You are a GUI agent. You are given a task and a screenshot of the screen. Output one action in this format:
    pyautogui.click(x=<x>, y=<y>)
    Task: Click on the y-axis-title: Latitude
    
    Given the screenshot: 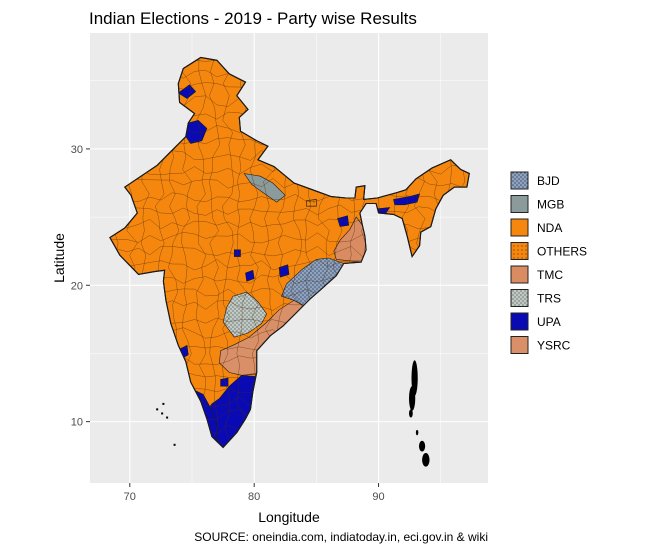 What is the action you would take?
    pyautogui.click(x=59, y=258)
    